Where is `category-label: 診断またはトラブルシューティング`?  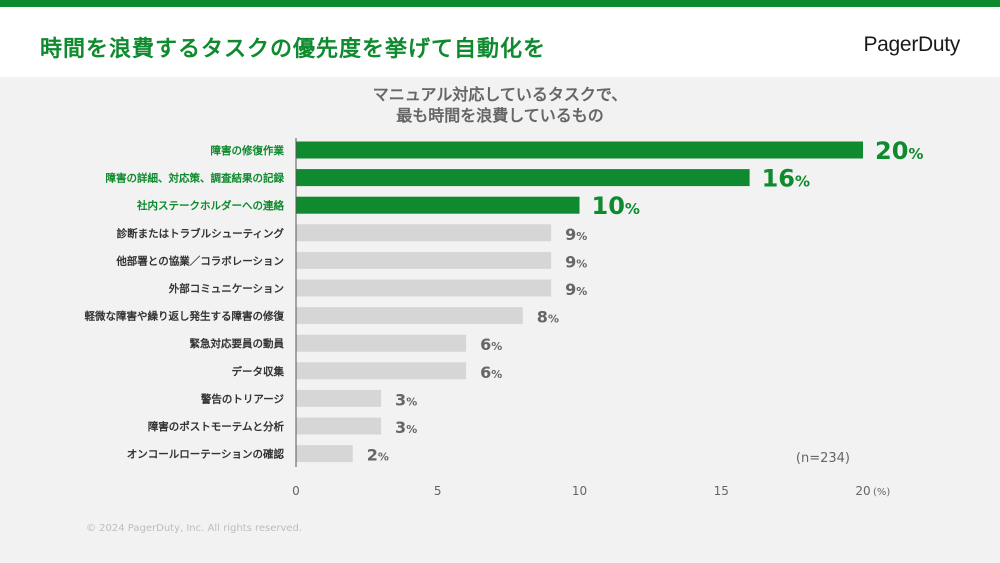
category-label: 診断またはトラブルシューティング is located at coordinates (201, 233).